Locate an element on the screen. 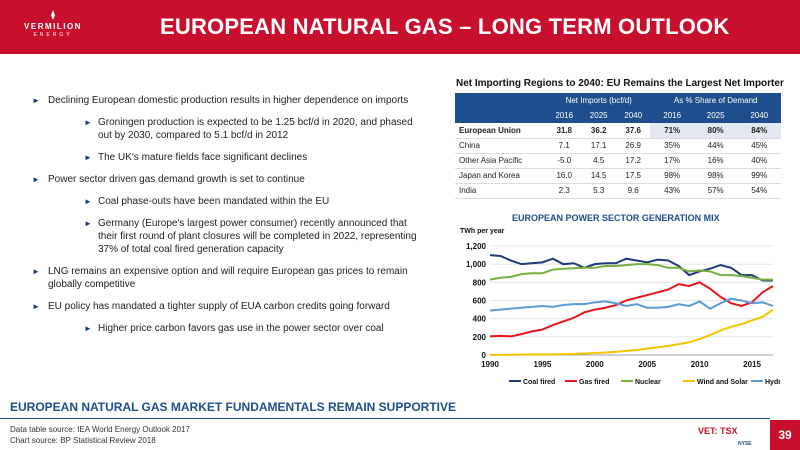 Image resolution: width=800 pixels, height=450 pixels. series-line-coal-fired is located at coordinates (631, 268).